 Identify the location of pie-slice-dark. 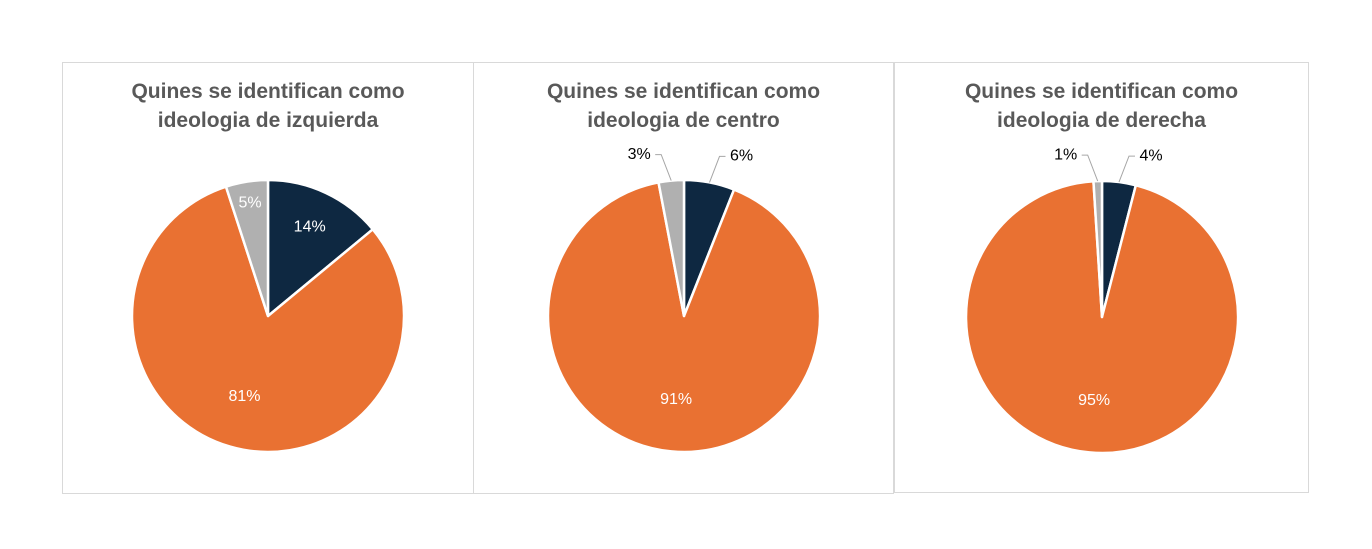
(320, 248).